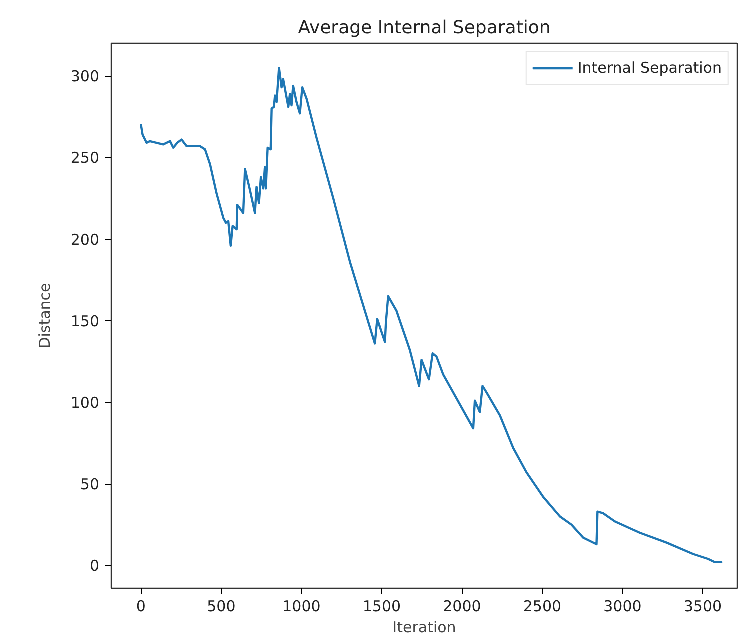 The image size is (741, 639). I want to click on y-tick-label: 100, so click(85, 403).